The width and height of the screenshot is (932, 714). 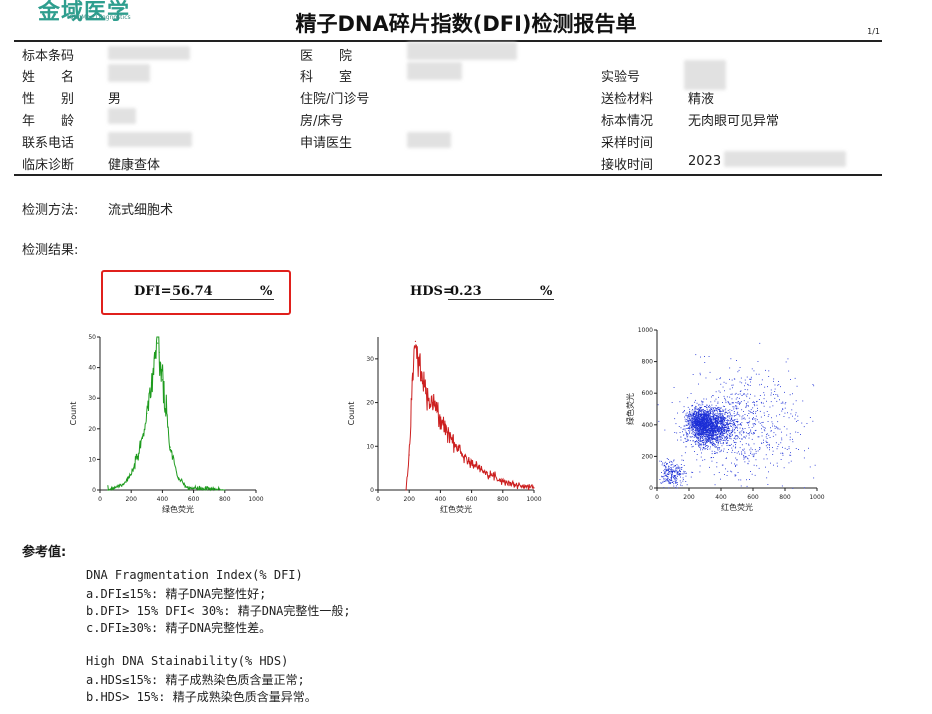 What do you see at coordinates (429, 140) in the screenshot?
I see `doctor-redacted` at bounding box center [429, 140].